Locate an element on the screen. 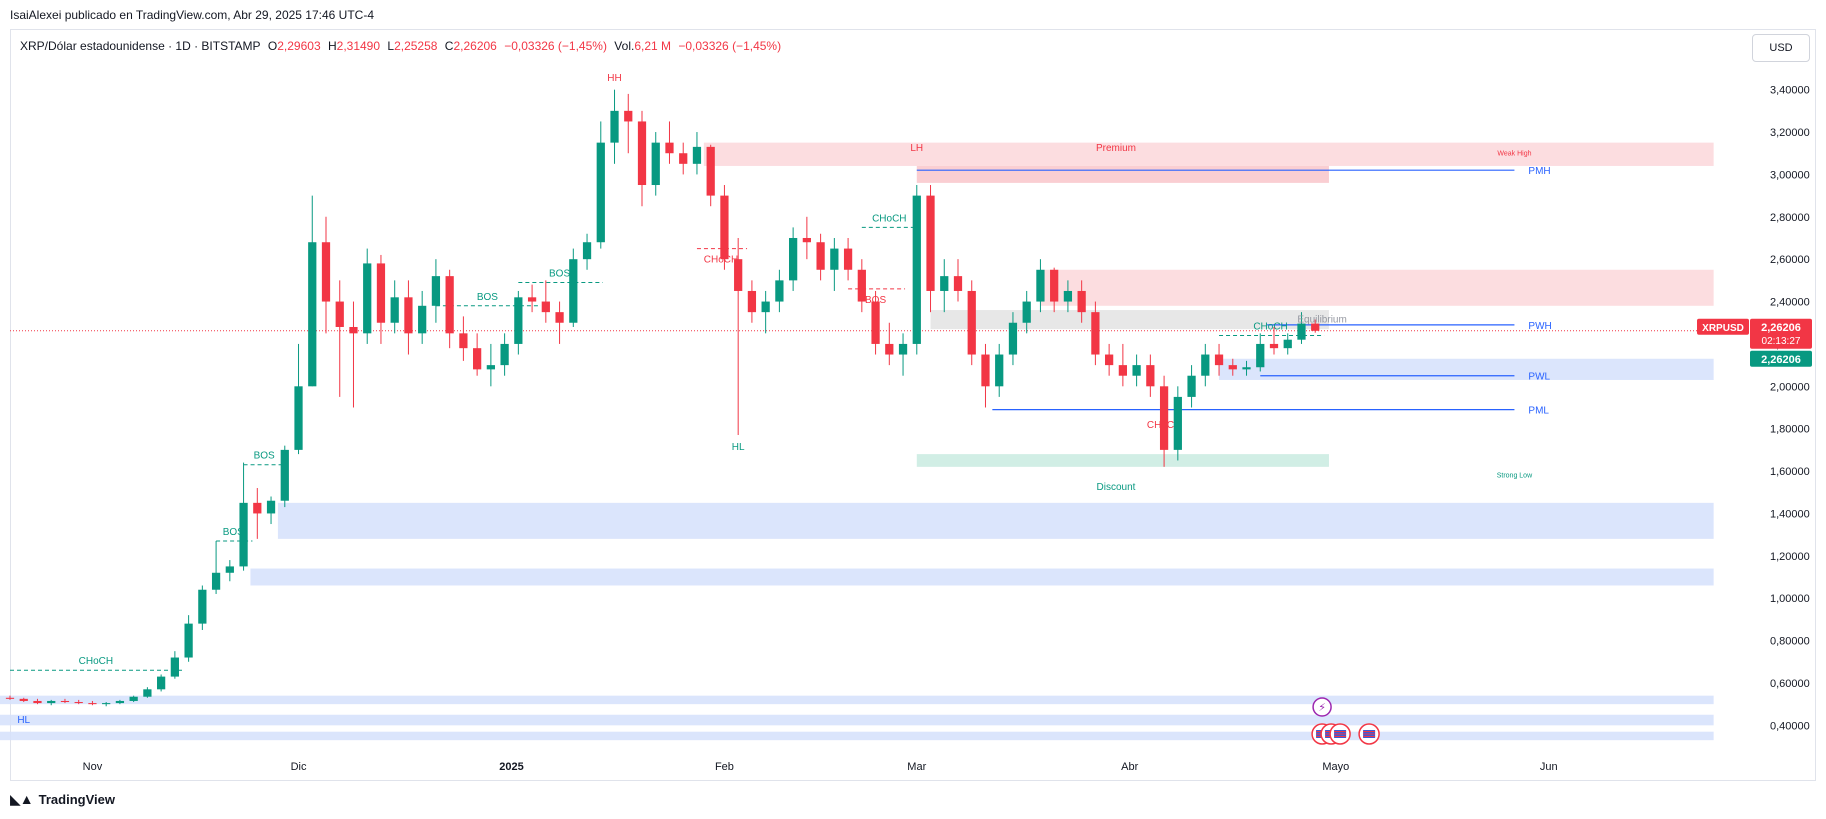 Image resolution: width=1826 pixels, height=819 pixels. y-tick-label: 2,80000 is located at coordinates (1790, 218).